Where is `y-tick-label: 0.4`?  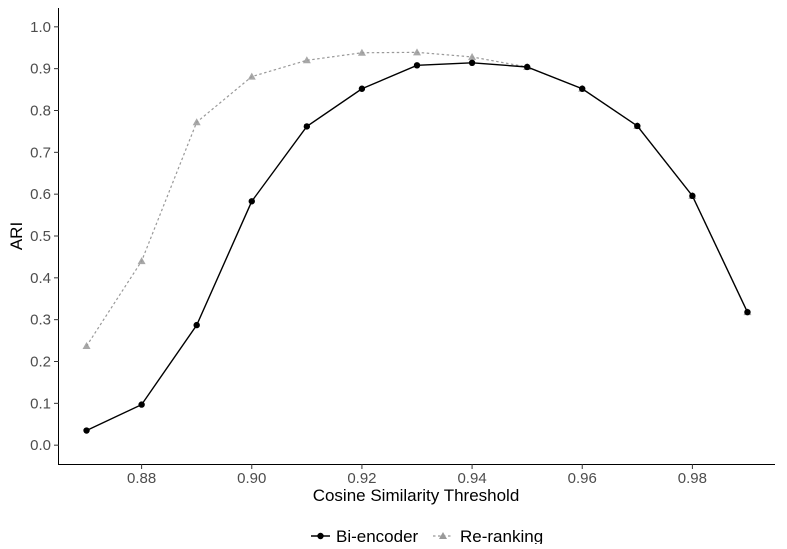 y-tick-label: 0.4 is located at coordinates (40, 278).